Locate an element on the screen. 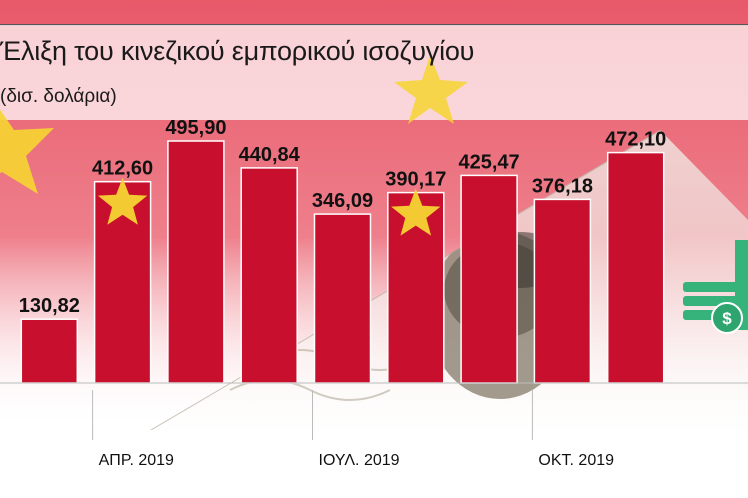  bar-425,47 is located at coordinates (489, 279).